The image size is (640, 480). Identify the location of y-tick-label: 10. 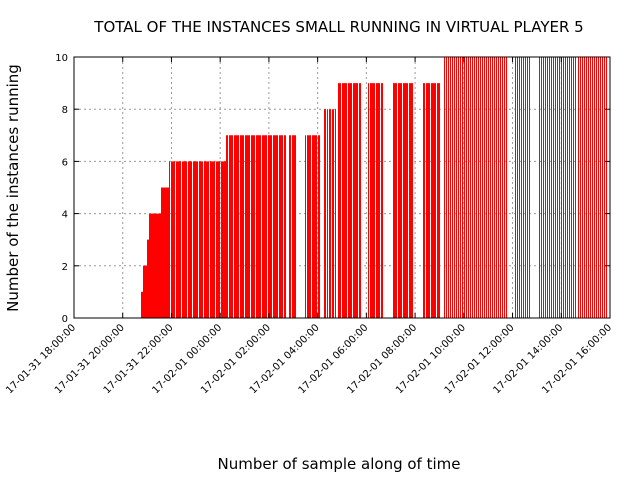
(61, 58).